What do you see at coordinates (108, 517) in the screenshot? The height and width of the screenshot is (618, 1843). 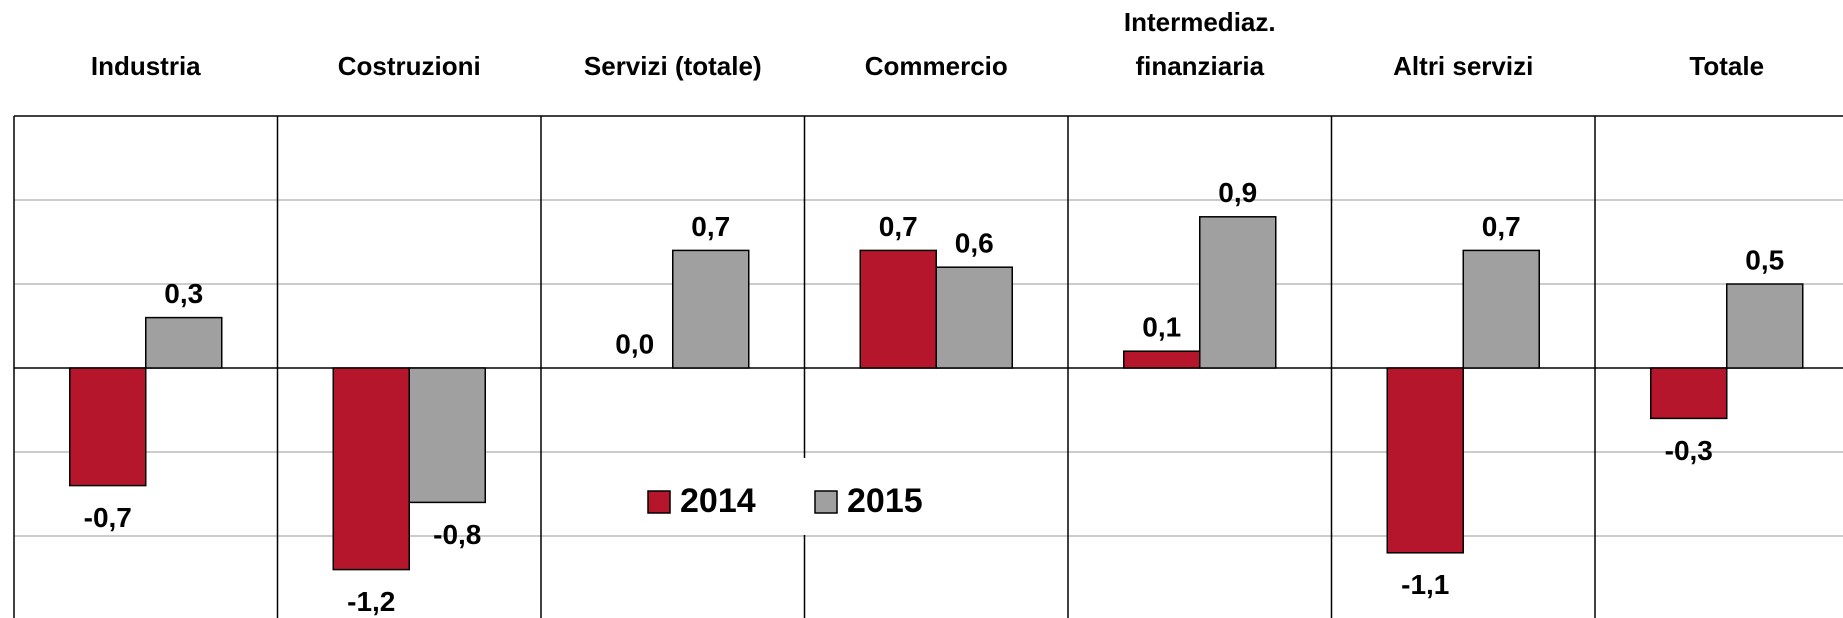 I see `value-label: -0,7` at bounding box center [108, 517].